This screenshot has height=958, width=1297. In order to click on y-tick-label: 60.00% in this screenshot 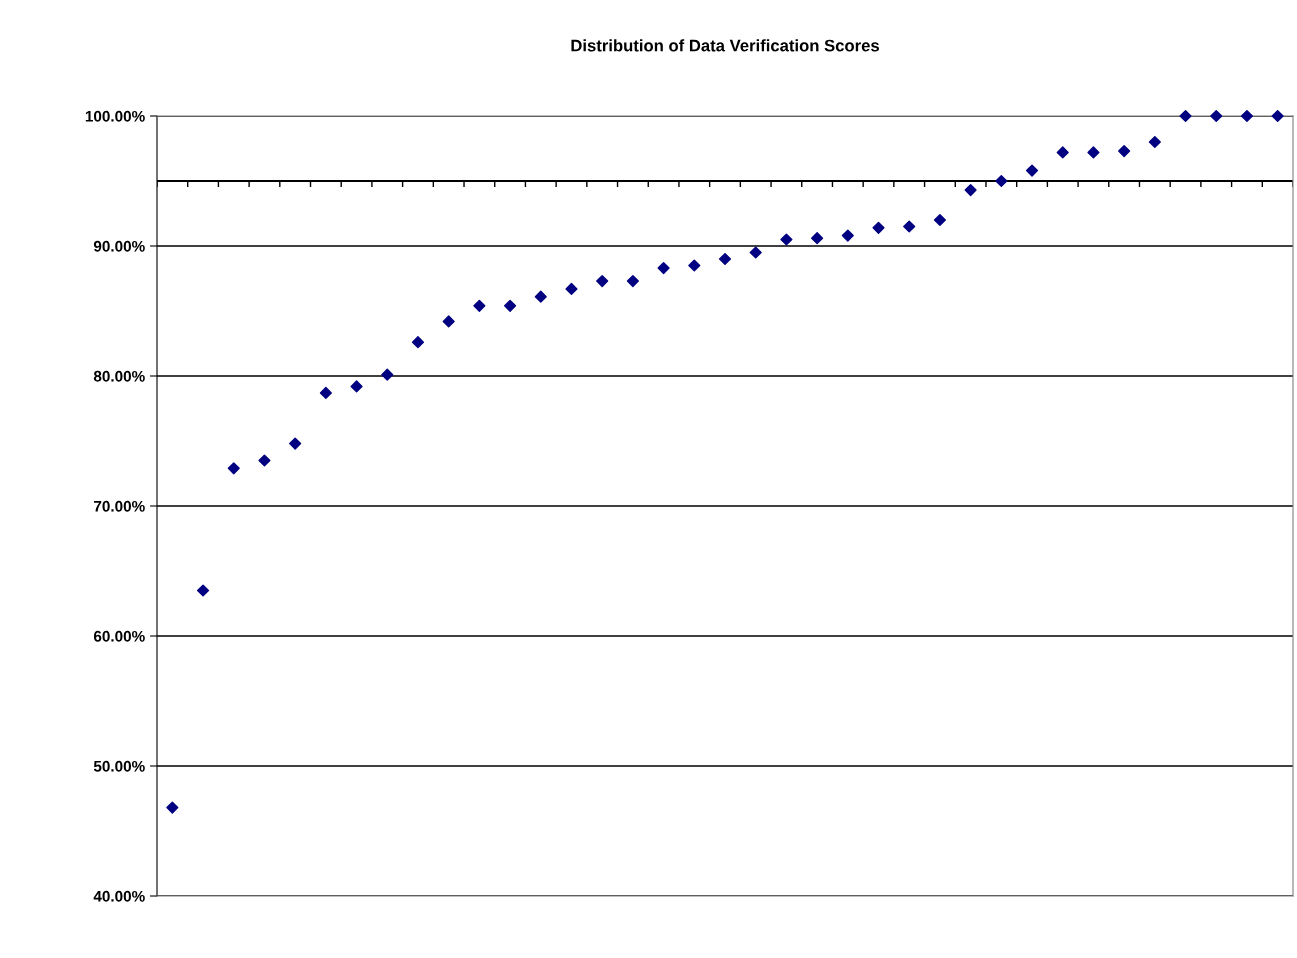, I will do `click(119, 636)`.